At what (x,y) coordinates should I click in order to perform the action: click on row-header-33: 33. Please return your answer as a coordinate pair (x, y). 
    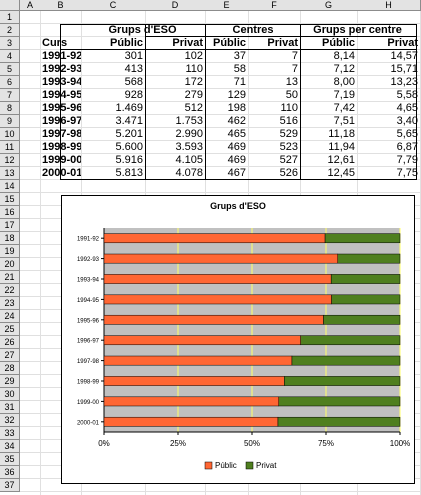
    Looking at the image, I should click on (10, 433).